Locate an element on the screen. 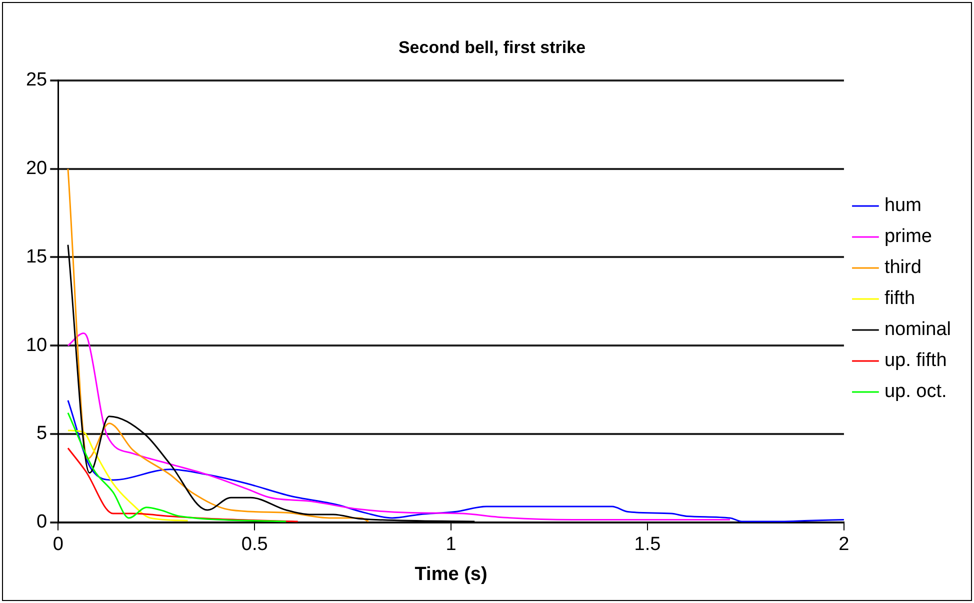 Image resolution: width=974 pixels, height=603 pixels. legend-label: nominal is located at coordinates (918, 329).